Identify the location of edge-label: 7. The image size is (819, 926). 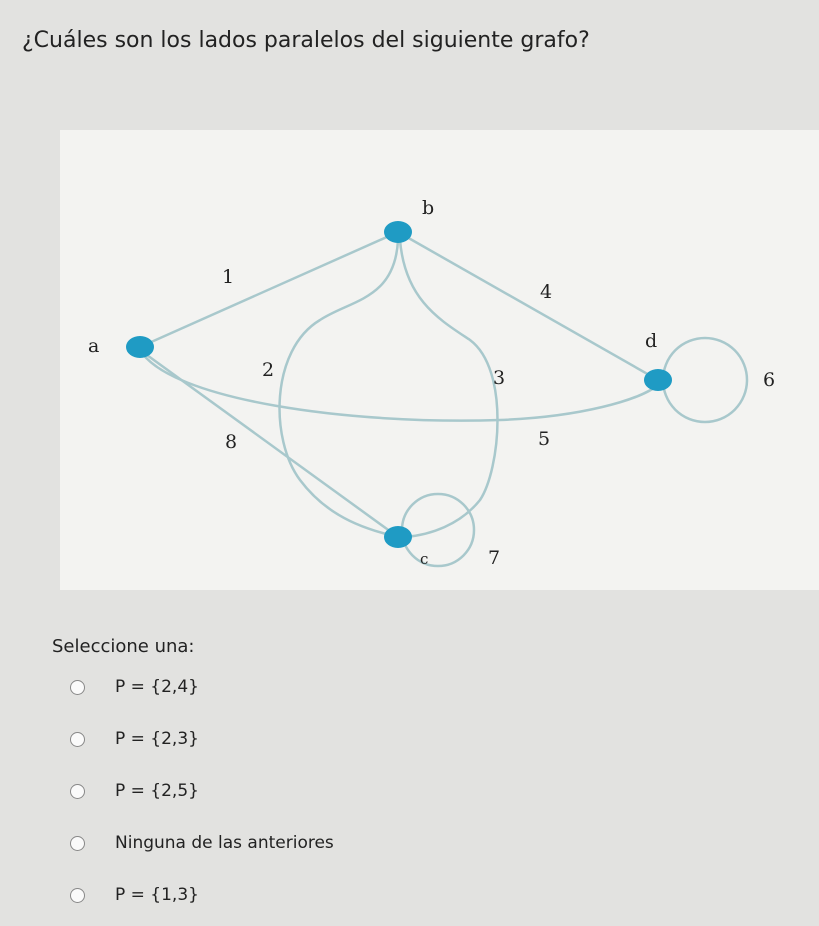
(494, 558).